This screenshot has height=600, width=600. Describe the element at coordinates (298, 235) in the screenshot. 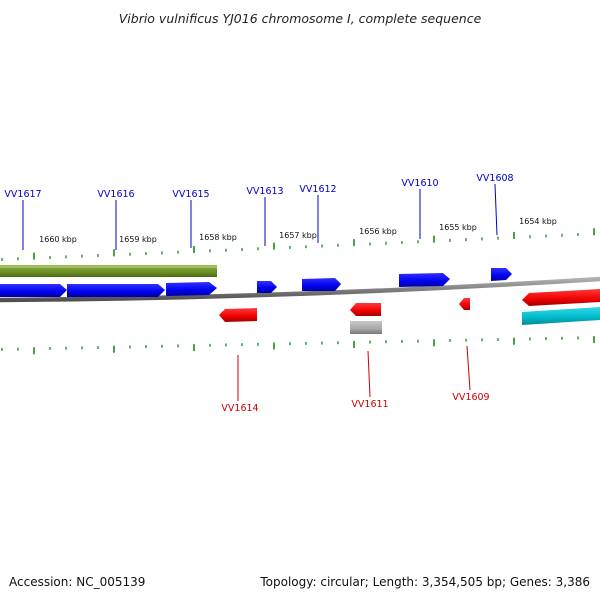

I see `ruler-label: 1657 kbp` at that location.